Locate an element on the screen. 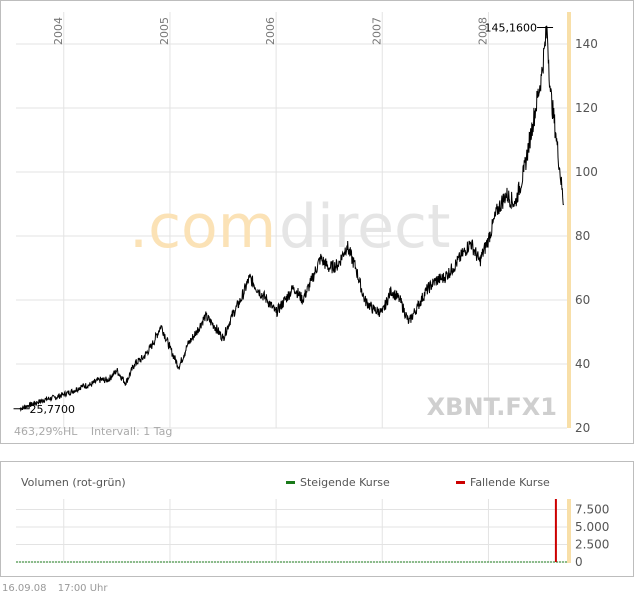  volume-y-tick-label: 0 is located at coordinates (579, 562).